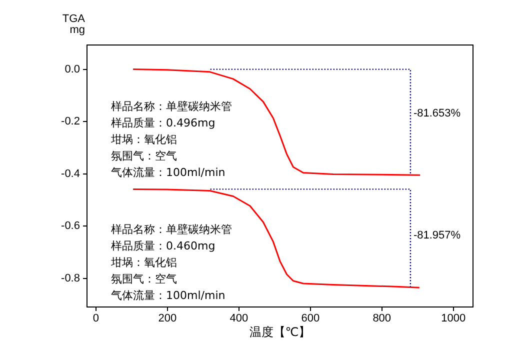  Describe the element at coordinates (167, 318) in the screenshot. I see `x-tick-label: 200` at that location.